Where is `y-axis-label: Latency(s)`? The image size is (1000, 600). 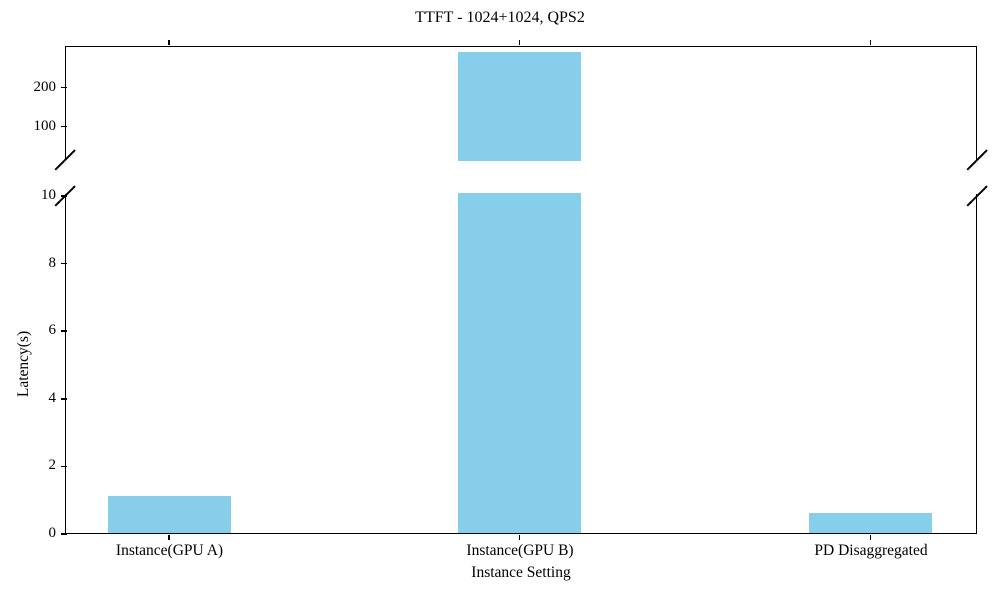
y-axis-label: Latency(s) is located at coordinates (23, 364).